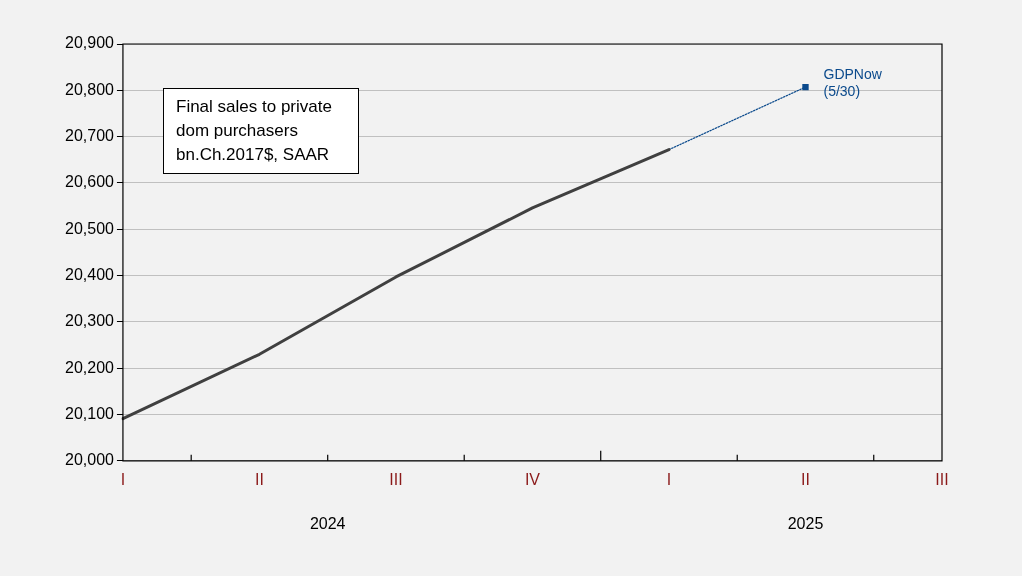 This screenshot has height=576, width=1022. I want to click on text: 2025, so click(805, 523).